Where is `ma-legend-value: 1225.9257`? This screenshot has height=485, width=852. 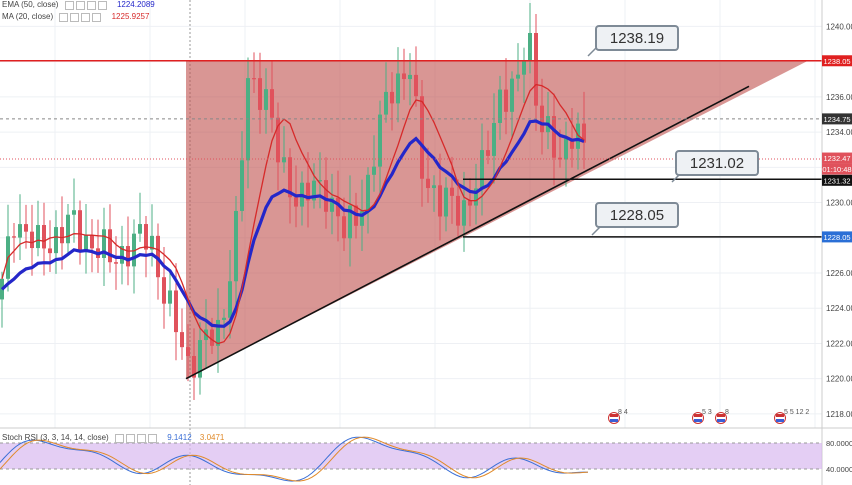
ma-legend-value: 1225.9257 is located at coordinates (130, 16).